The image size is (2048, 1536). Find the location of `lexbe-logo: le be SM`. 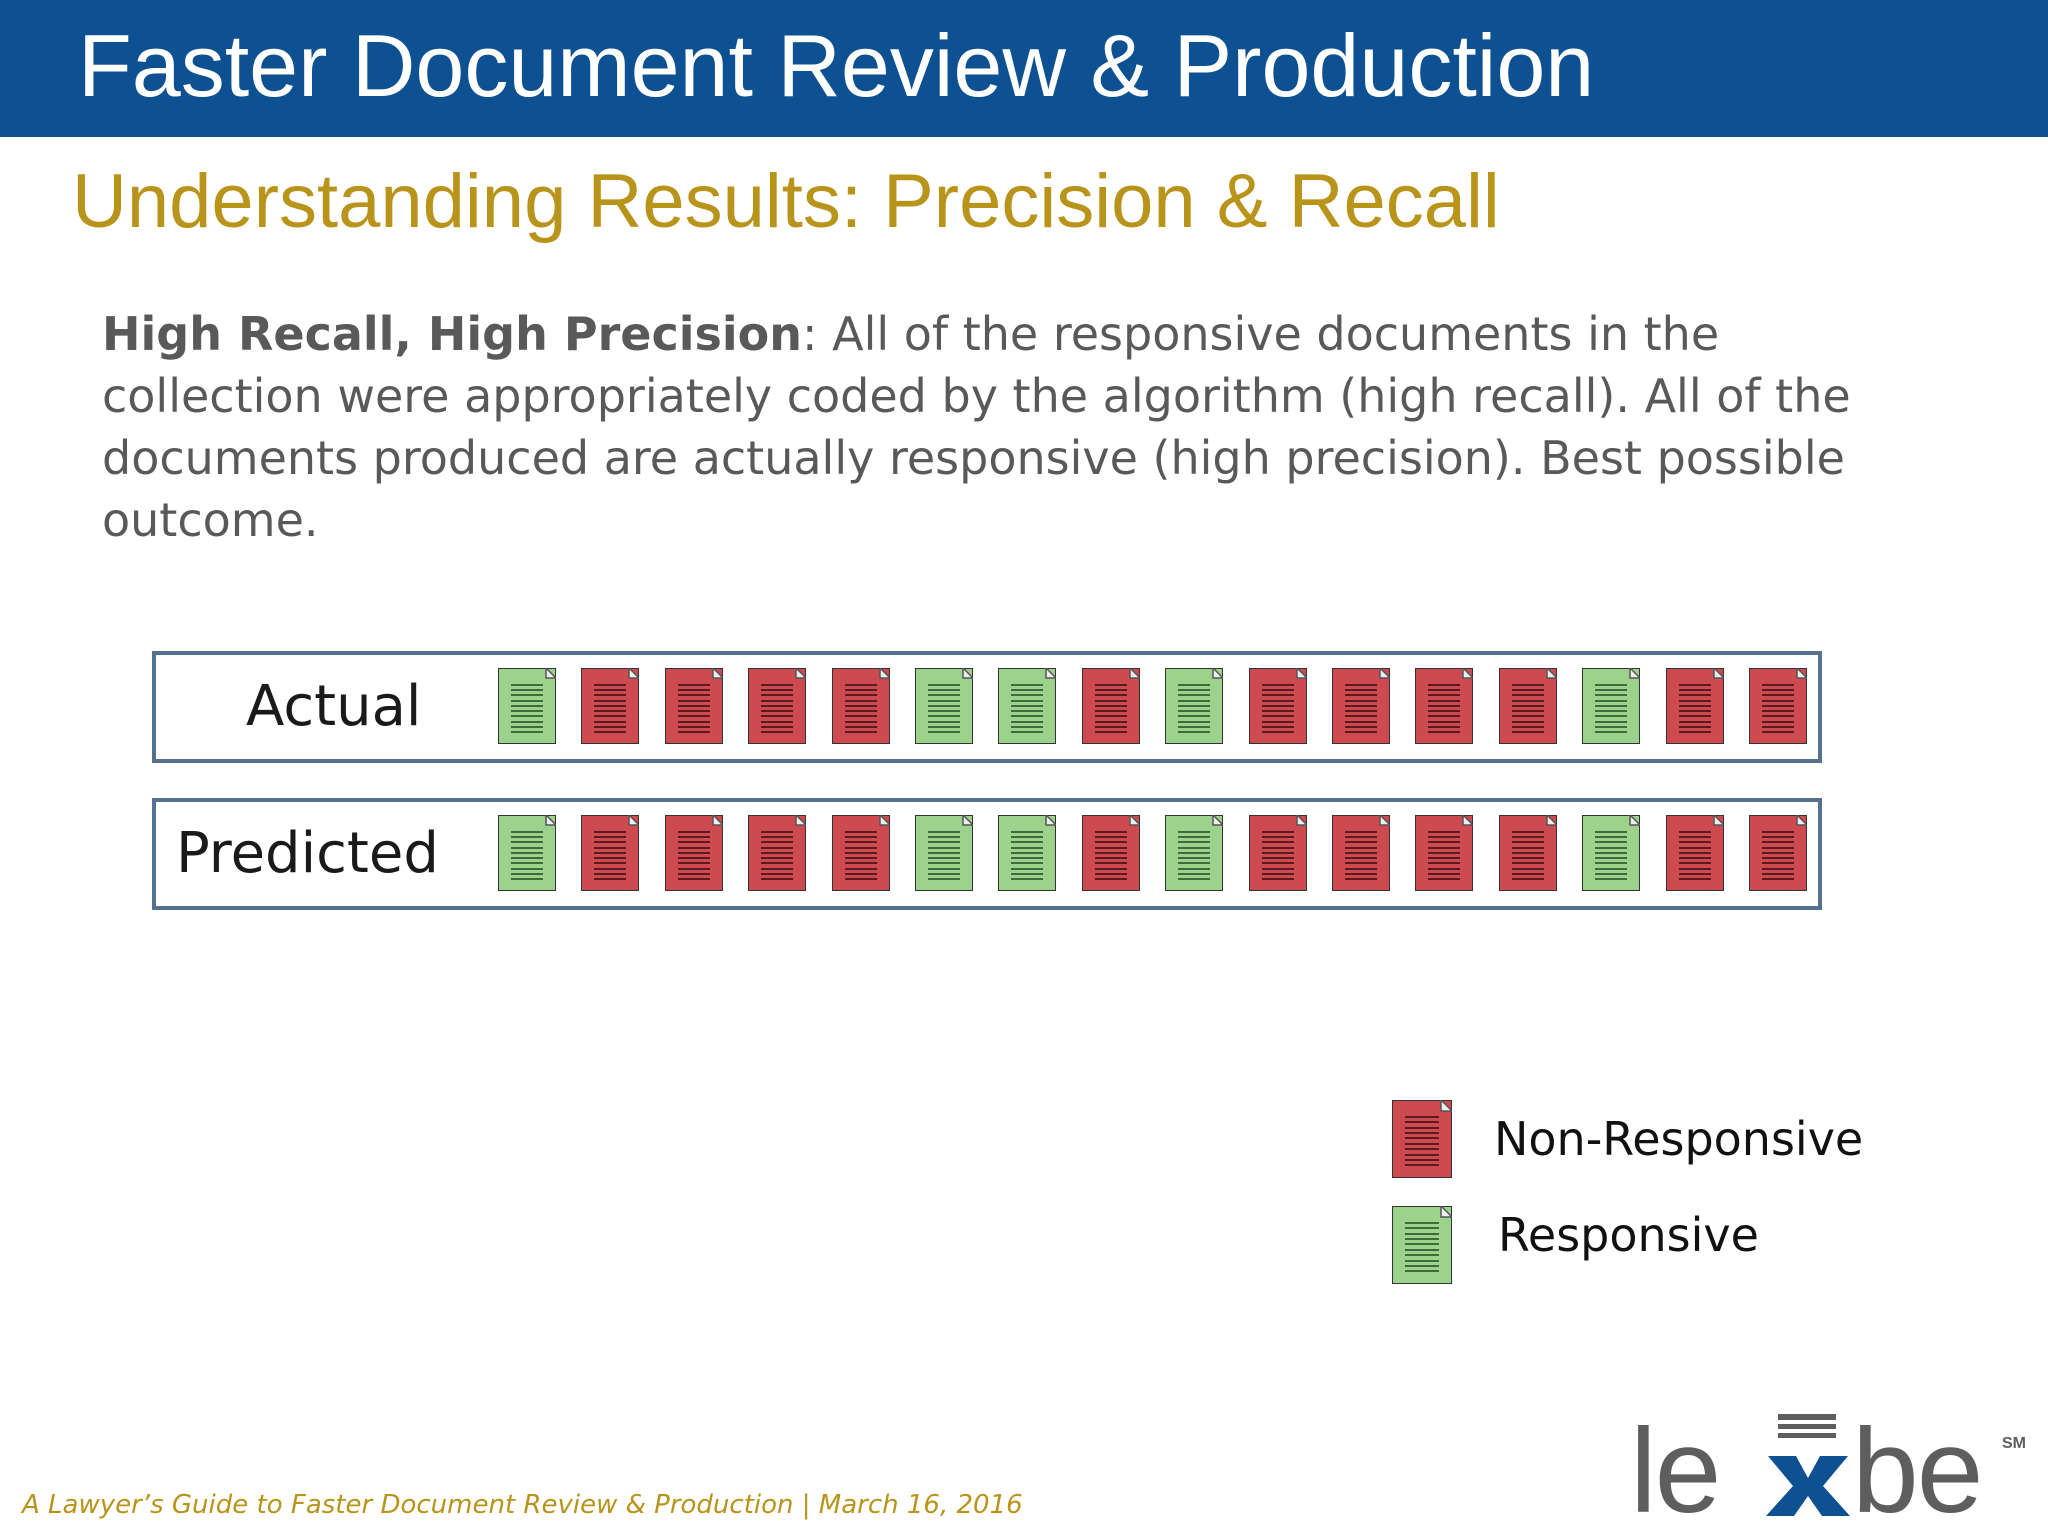

lexbe-logo: le be SM is located at coordinates (1828, 1468).